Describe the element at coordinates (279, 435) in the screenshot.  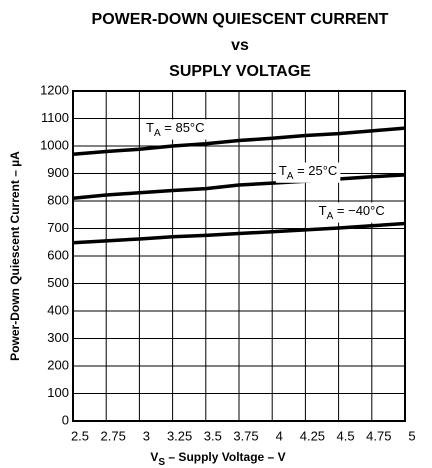
I see `x-tick-label: 4` at that location.